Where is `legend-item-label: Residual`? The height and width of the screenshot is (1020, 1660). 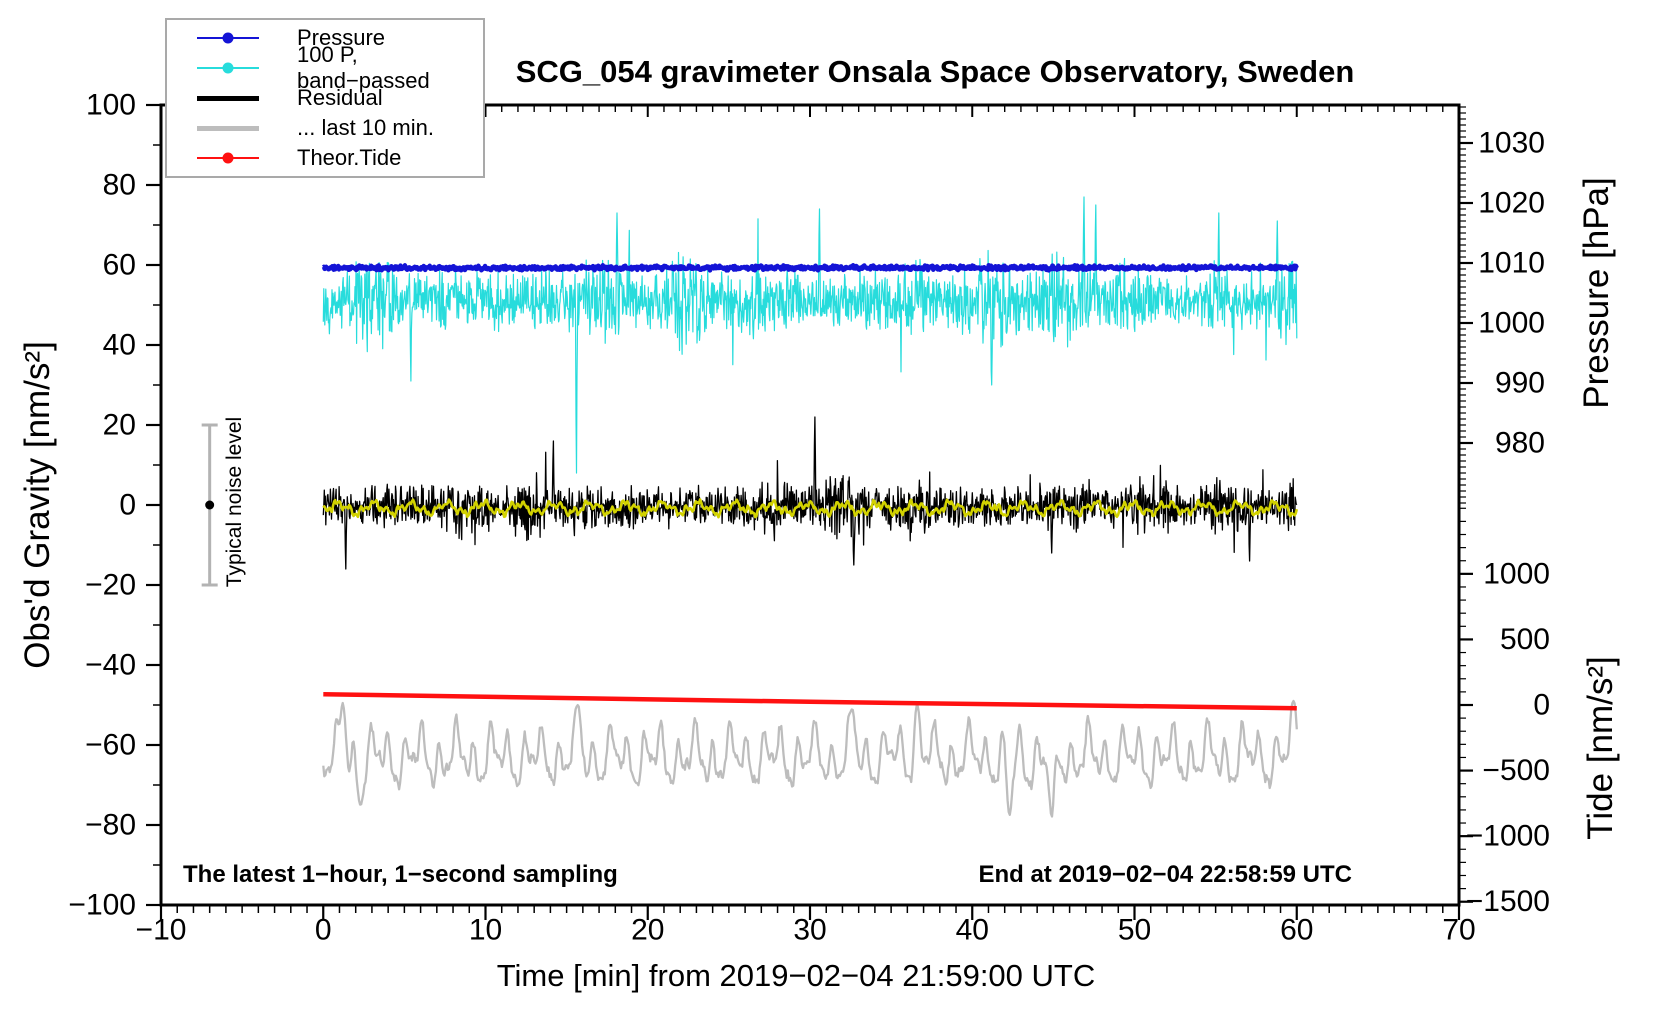 legend-item-label: Residual is located at coordinates (340, 97).